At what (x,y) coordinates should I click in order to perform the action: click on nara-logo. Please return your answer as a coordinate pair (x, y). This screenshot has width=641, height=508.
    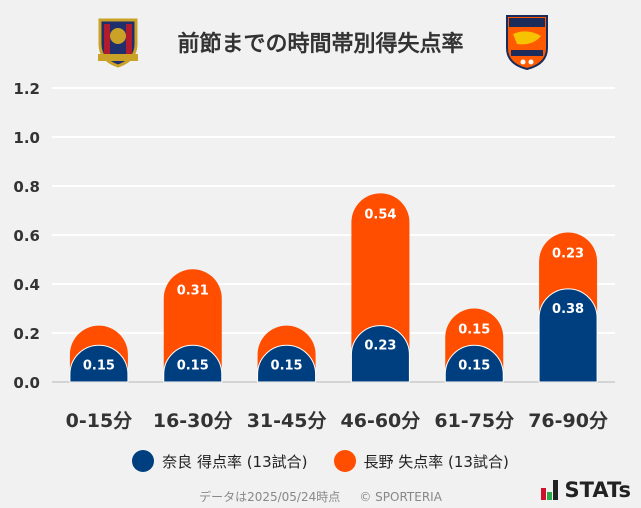
    Looking at the image, I should click on (118, 43).